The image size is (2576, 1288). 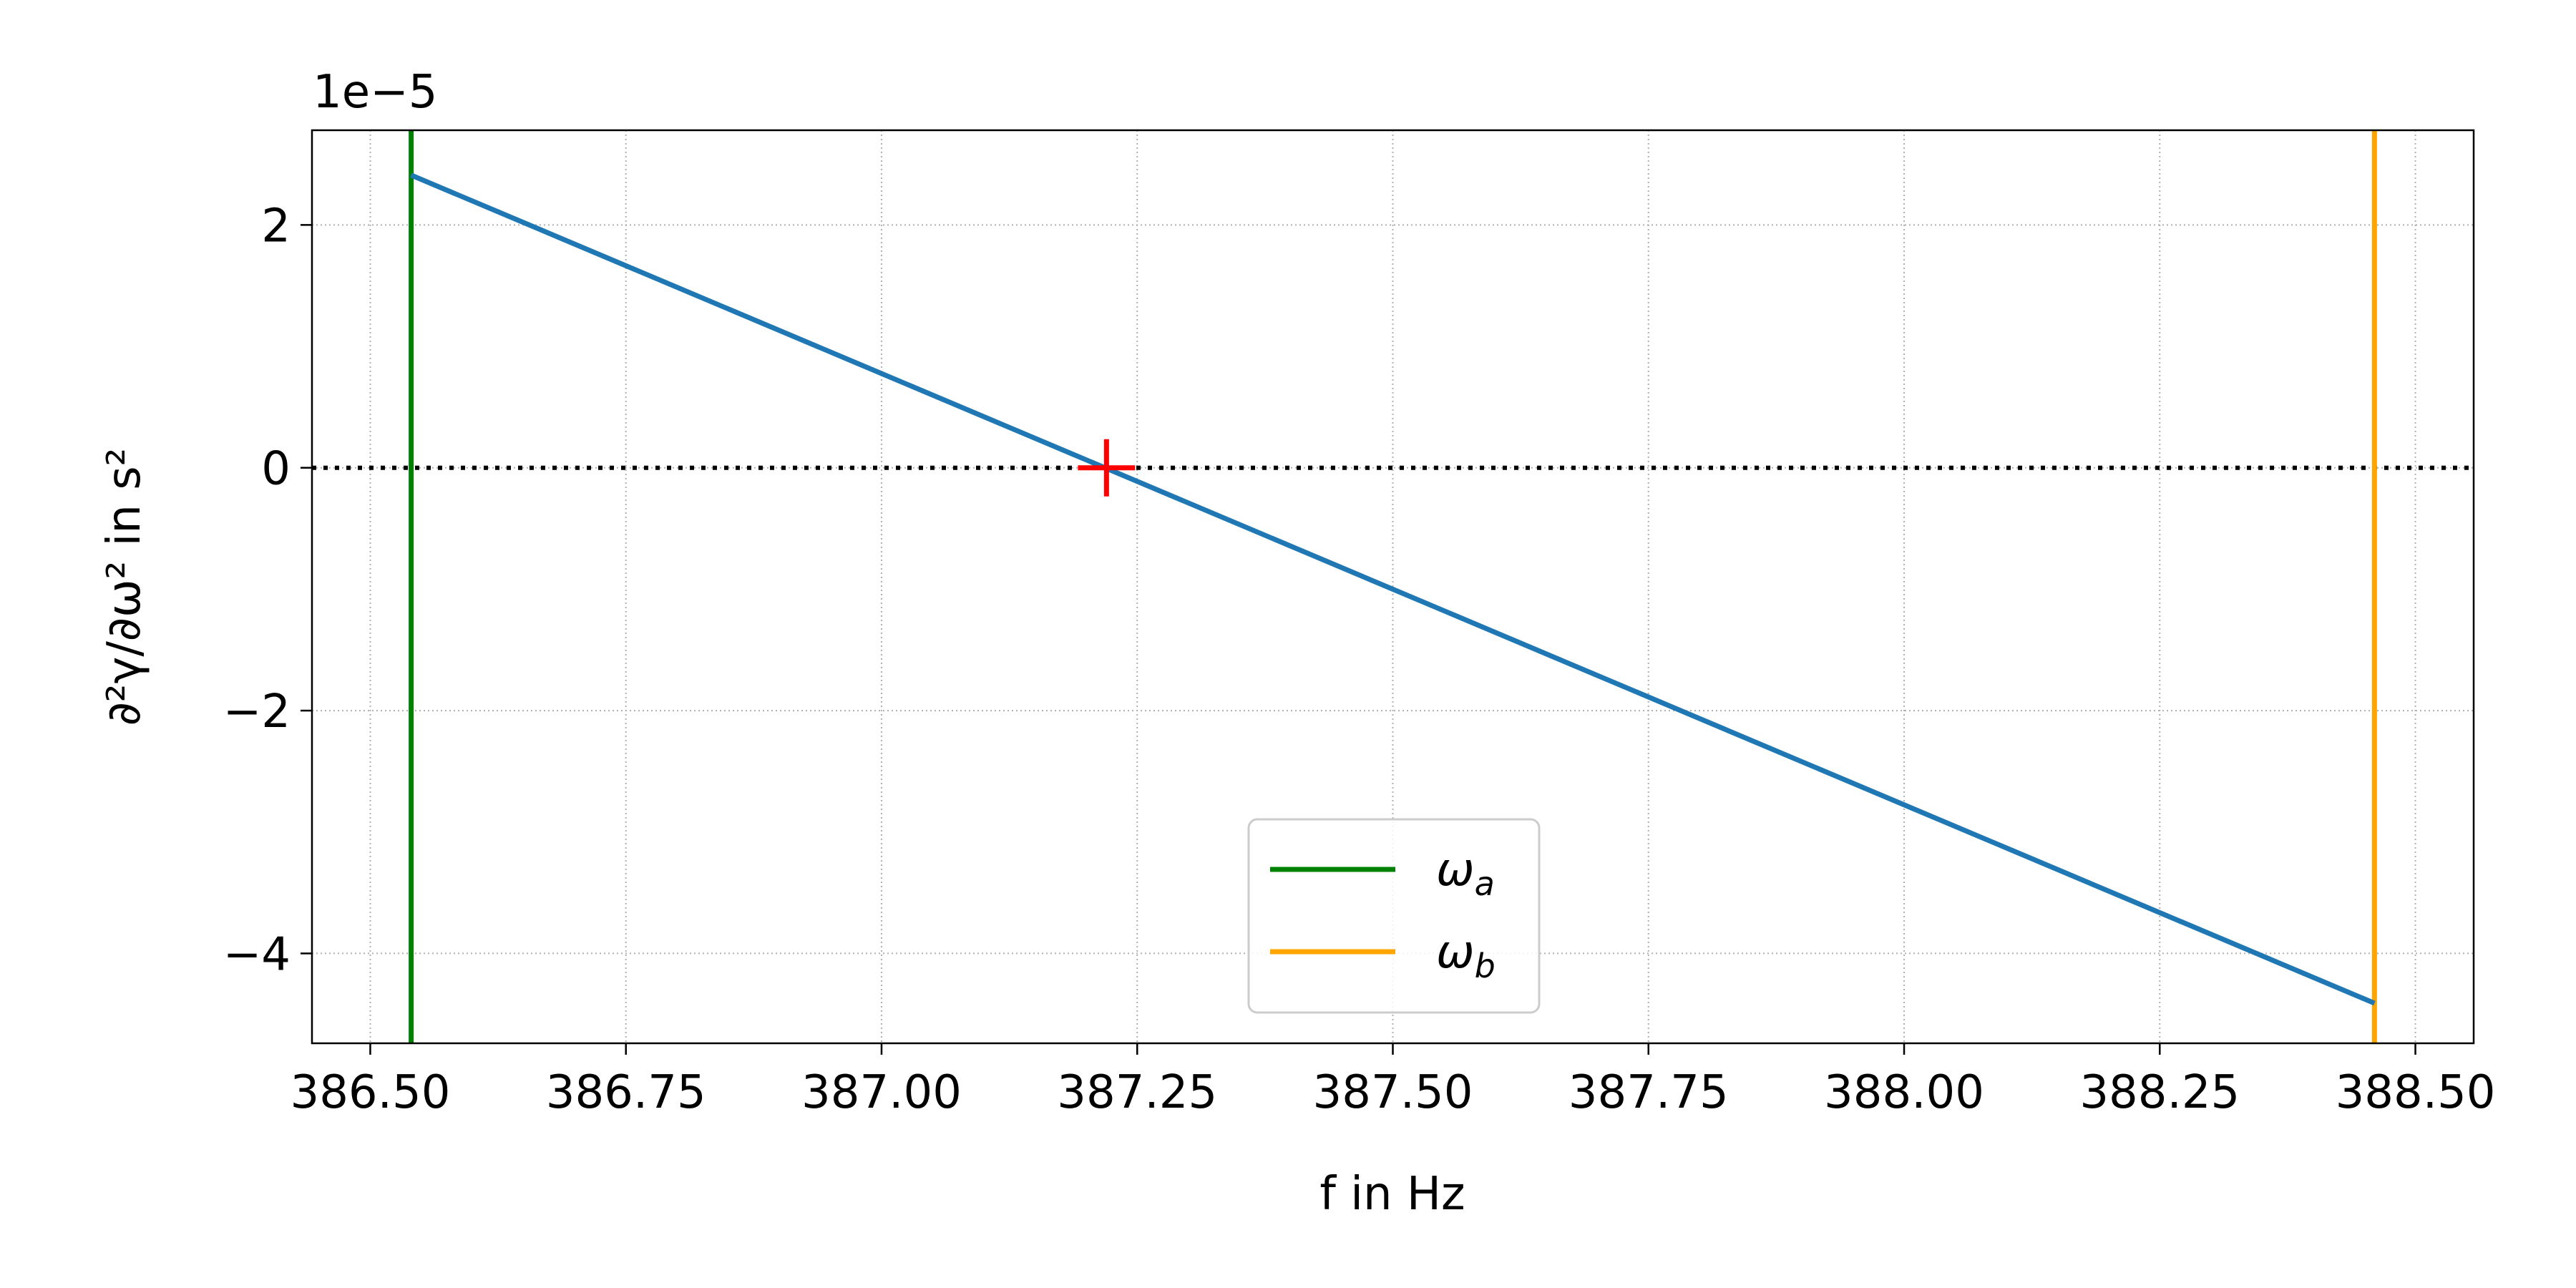 I want to click on x-tick-label: 386.75, so click(x=626, y=1092).